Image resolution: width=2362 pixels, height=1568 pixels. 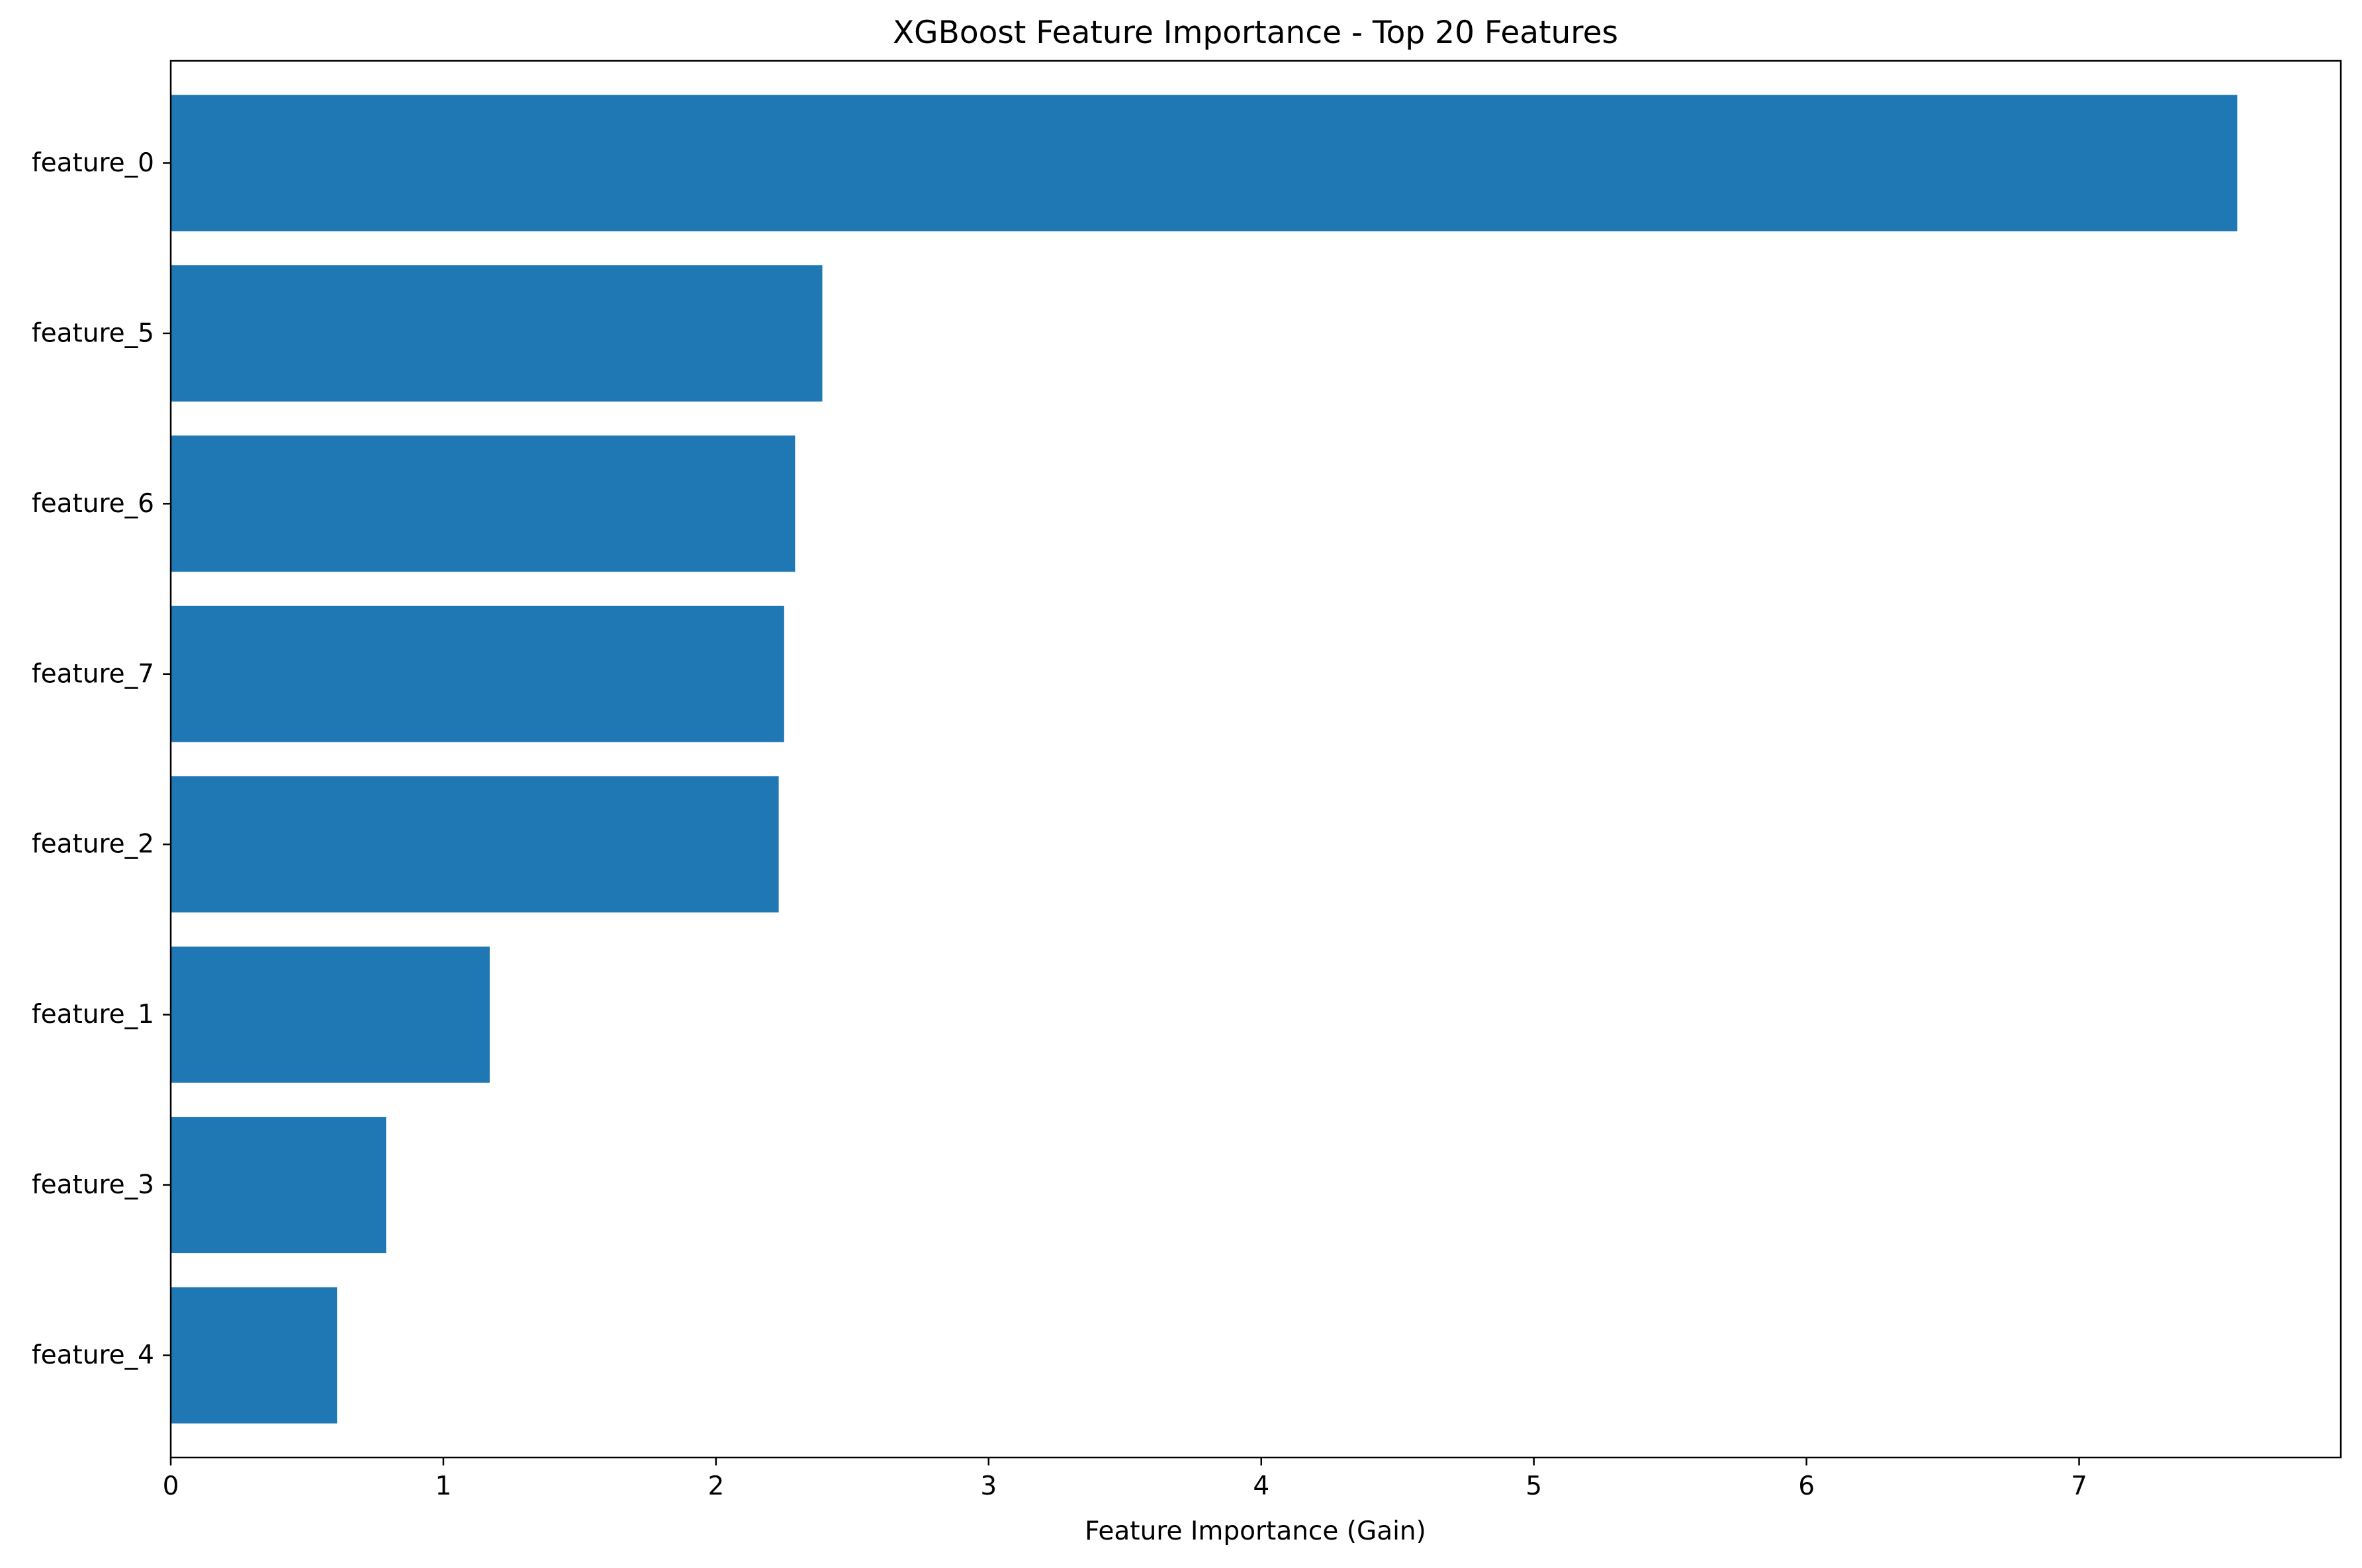 I want to click on x-axis: 0 1 2 3 4 5 6 7, so click(x=1125, y=1480).